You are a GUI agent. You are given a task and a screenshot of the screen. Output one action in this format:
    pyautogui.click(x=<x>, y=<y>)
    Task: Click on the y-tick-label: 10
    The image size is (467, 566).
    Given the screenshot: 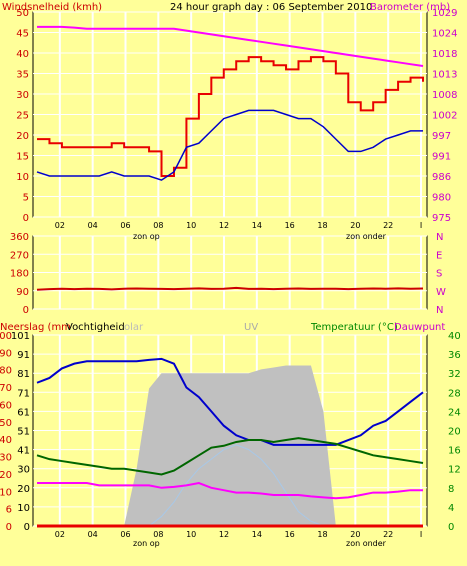 What is the action you would take?
    pyautogui.click(x=22, y=177)
    